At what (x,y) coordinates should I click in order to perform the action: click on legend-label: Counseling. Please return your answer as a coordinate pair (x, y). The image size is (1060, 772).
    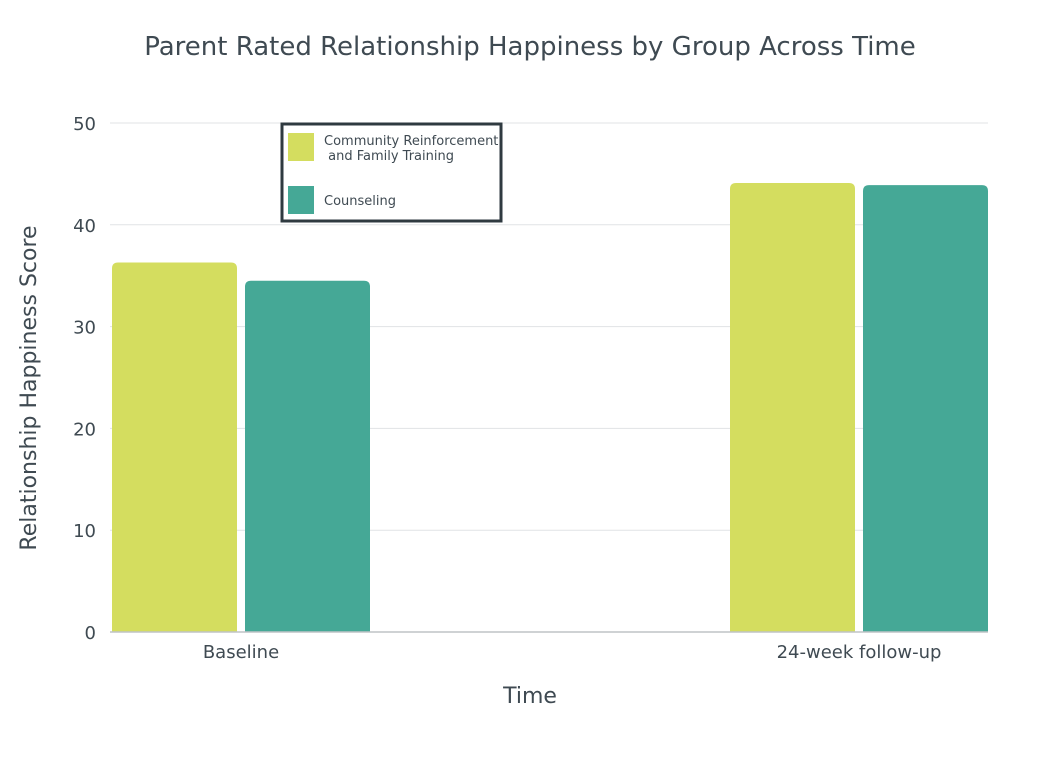
    Looking at the image, I should click on (360, 201).